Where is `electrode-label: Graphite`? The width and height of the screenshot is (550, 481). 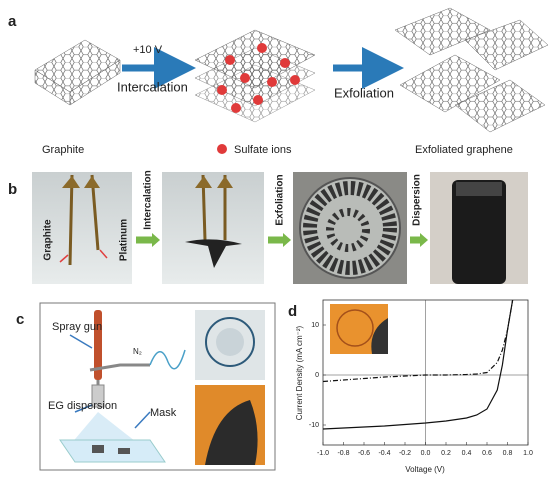 electrode-label: Graphite is located at coordinates (48, 240).